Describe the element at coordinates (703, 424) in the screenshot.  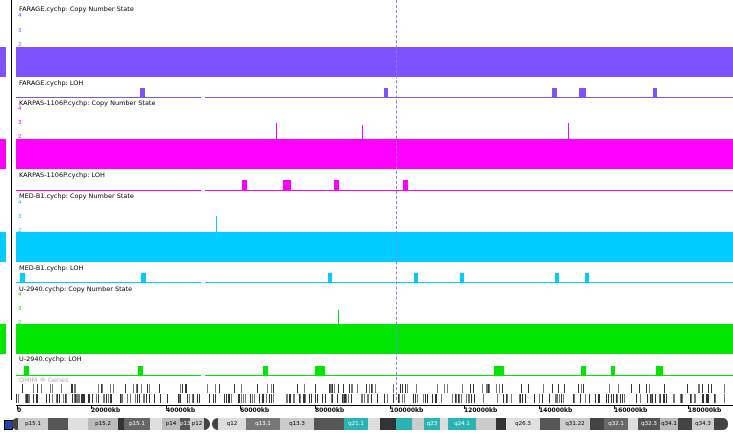
I see `ideogram-band: q34.3` at that location.